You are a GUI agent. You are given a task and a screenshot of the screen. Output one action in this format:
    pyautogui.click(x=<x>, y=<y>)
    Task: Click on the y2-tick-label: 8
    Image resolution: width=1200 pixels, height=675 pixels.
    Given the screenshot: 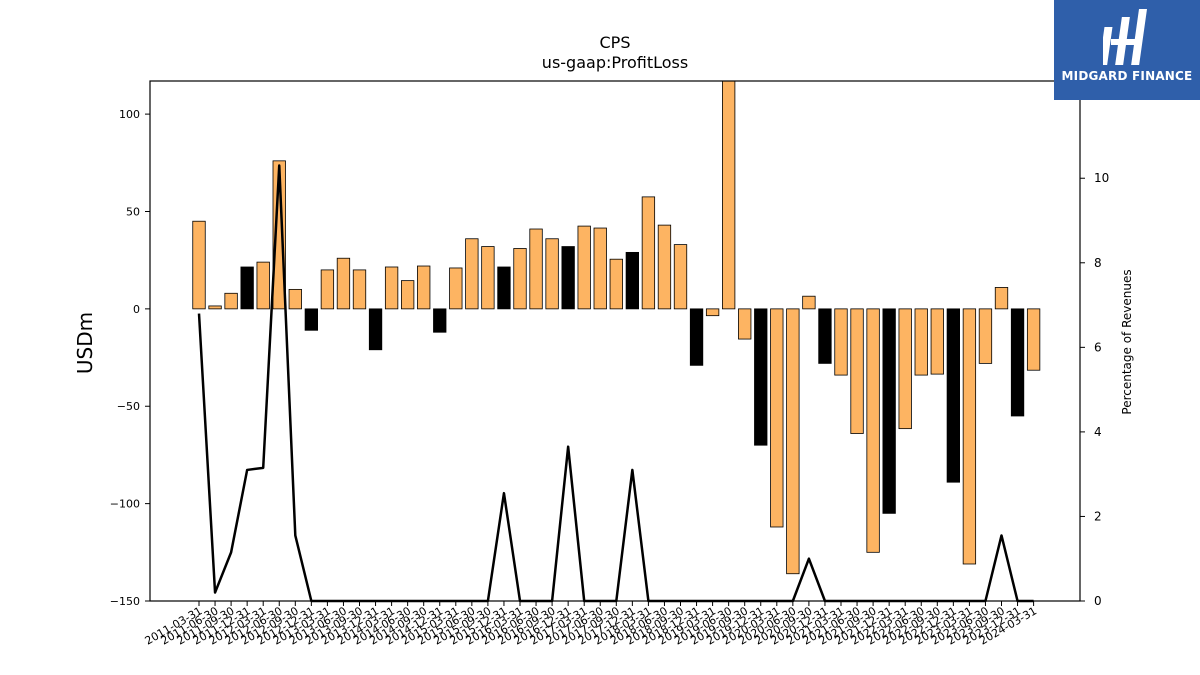 What is the action you would take?
    pyautogui.click(x=1098, y=263)
    